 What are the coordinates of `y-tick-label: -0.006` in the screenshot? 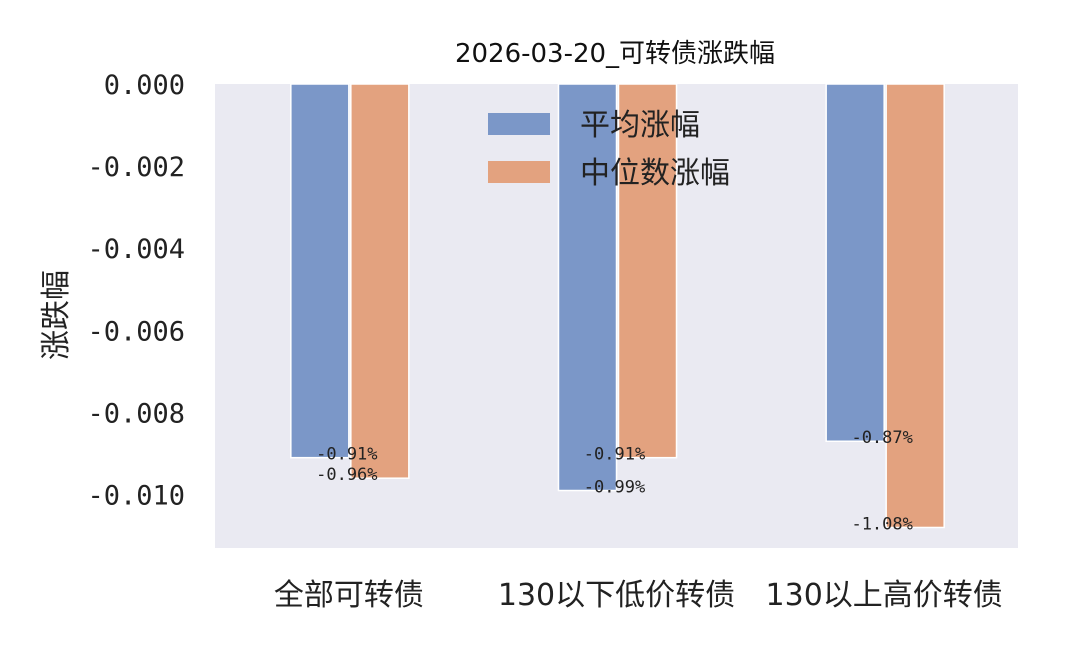 It's located at (136, 331).